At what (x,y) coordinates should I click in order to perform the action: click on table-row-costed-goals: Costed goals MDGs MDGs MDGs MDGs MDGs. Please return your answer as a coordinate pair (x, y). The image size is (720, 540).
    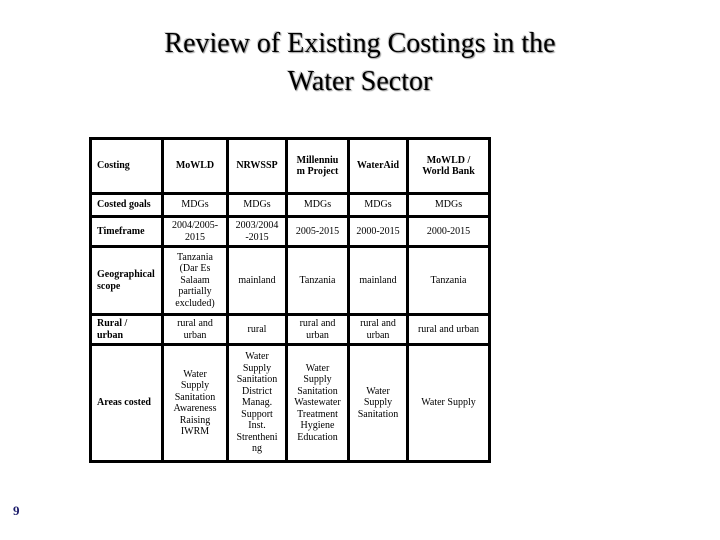
    Looking at the image, I should click on (290, 205).